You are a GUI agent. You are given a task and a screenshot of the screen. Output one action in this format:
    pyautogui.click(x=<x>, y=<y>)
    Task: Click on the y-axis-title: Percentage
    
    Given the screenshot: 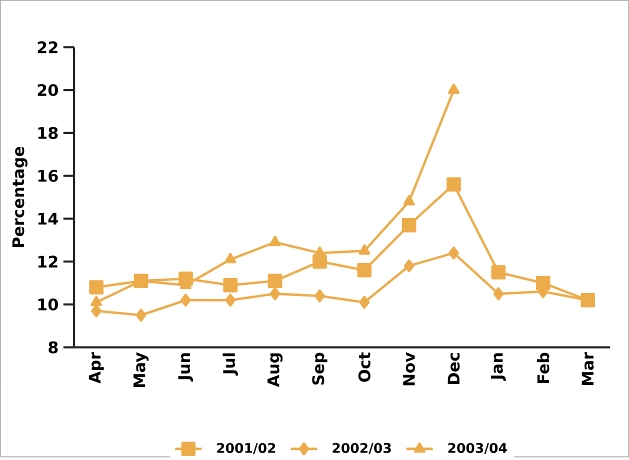 What is the action you would take?
    pyautogui.click(x=20, y=196)
    